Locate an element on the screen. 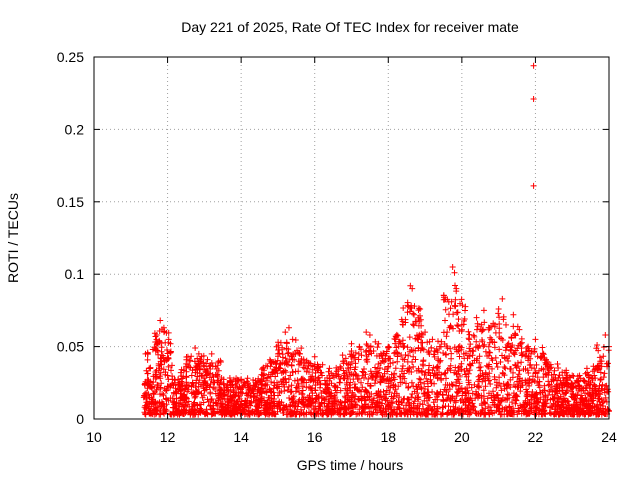  y-tick-label: 0.1 is located at coordinates (75, 274).